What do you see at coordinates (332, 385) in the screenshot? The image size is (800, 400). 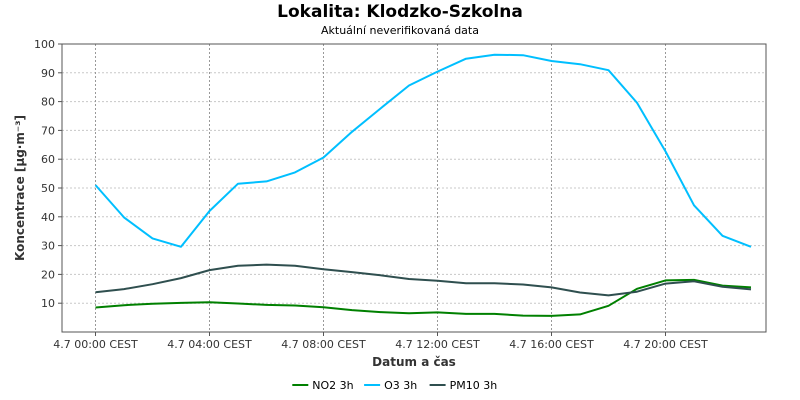 I see `legend-label-no2-3h: NO2 3h` at bounding box center [332, 385].